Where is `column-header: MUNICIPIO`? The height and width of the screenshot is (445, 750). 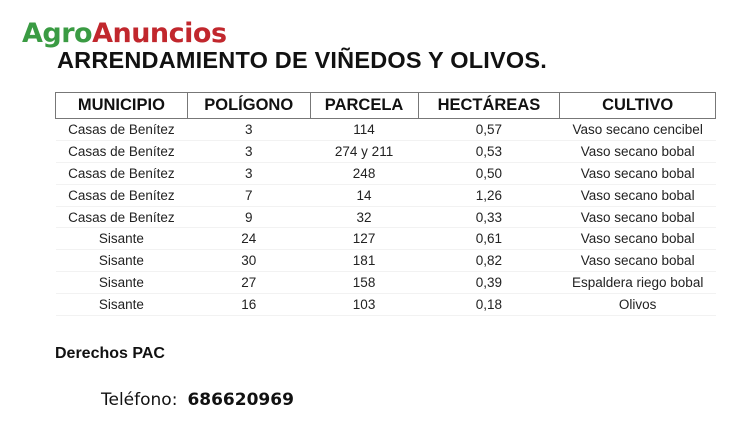
column-header: MUNICIPIO is located at coordinates (121, 105).